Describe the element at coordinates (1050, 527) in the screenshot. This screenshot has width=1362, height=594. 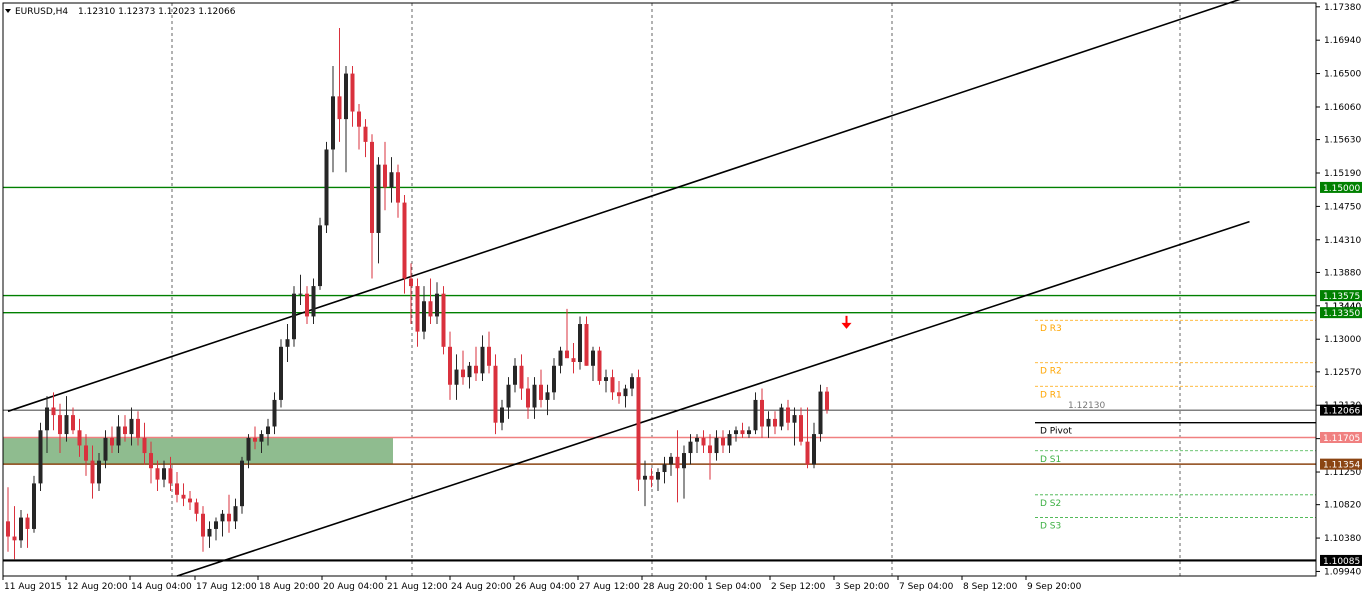
I see `pivot-label: D S3` at that location.